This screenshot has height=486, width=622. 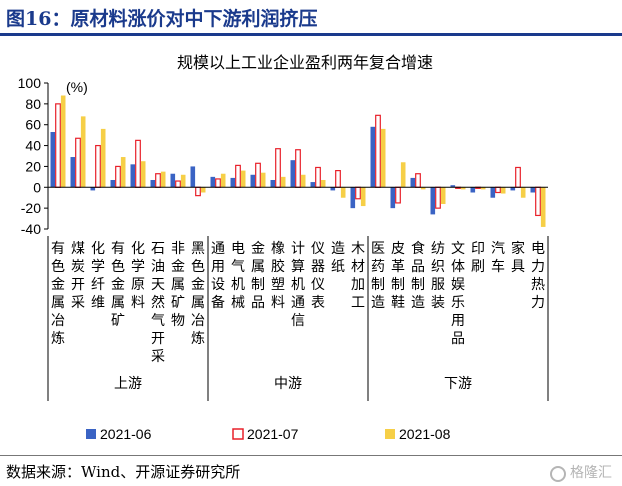 What do you see at coordinates (33, 104) in the screenshot?
I see `y-tick-label: 80` at bounding box center [33, 104].